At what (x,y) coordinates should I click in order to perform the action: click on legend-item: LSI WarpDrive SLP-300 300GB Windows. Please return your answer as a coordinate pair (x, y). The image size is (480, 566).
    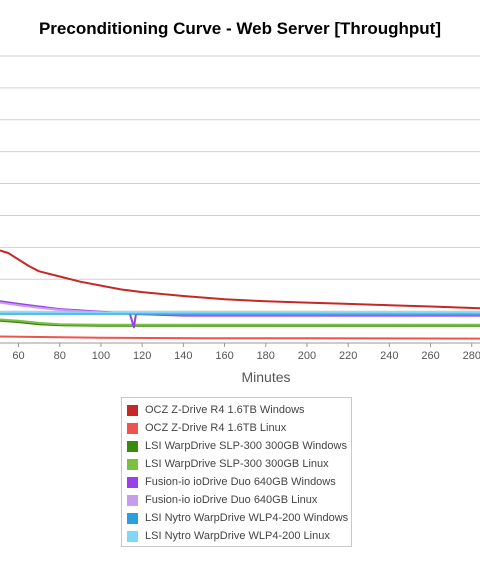
    Looking at the image, I should click on (236, 446).